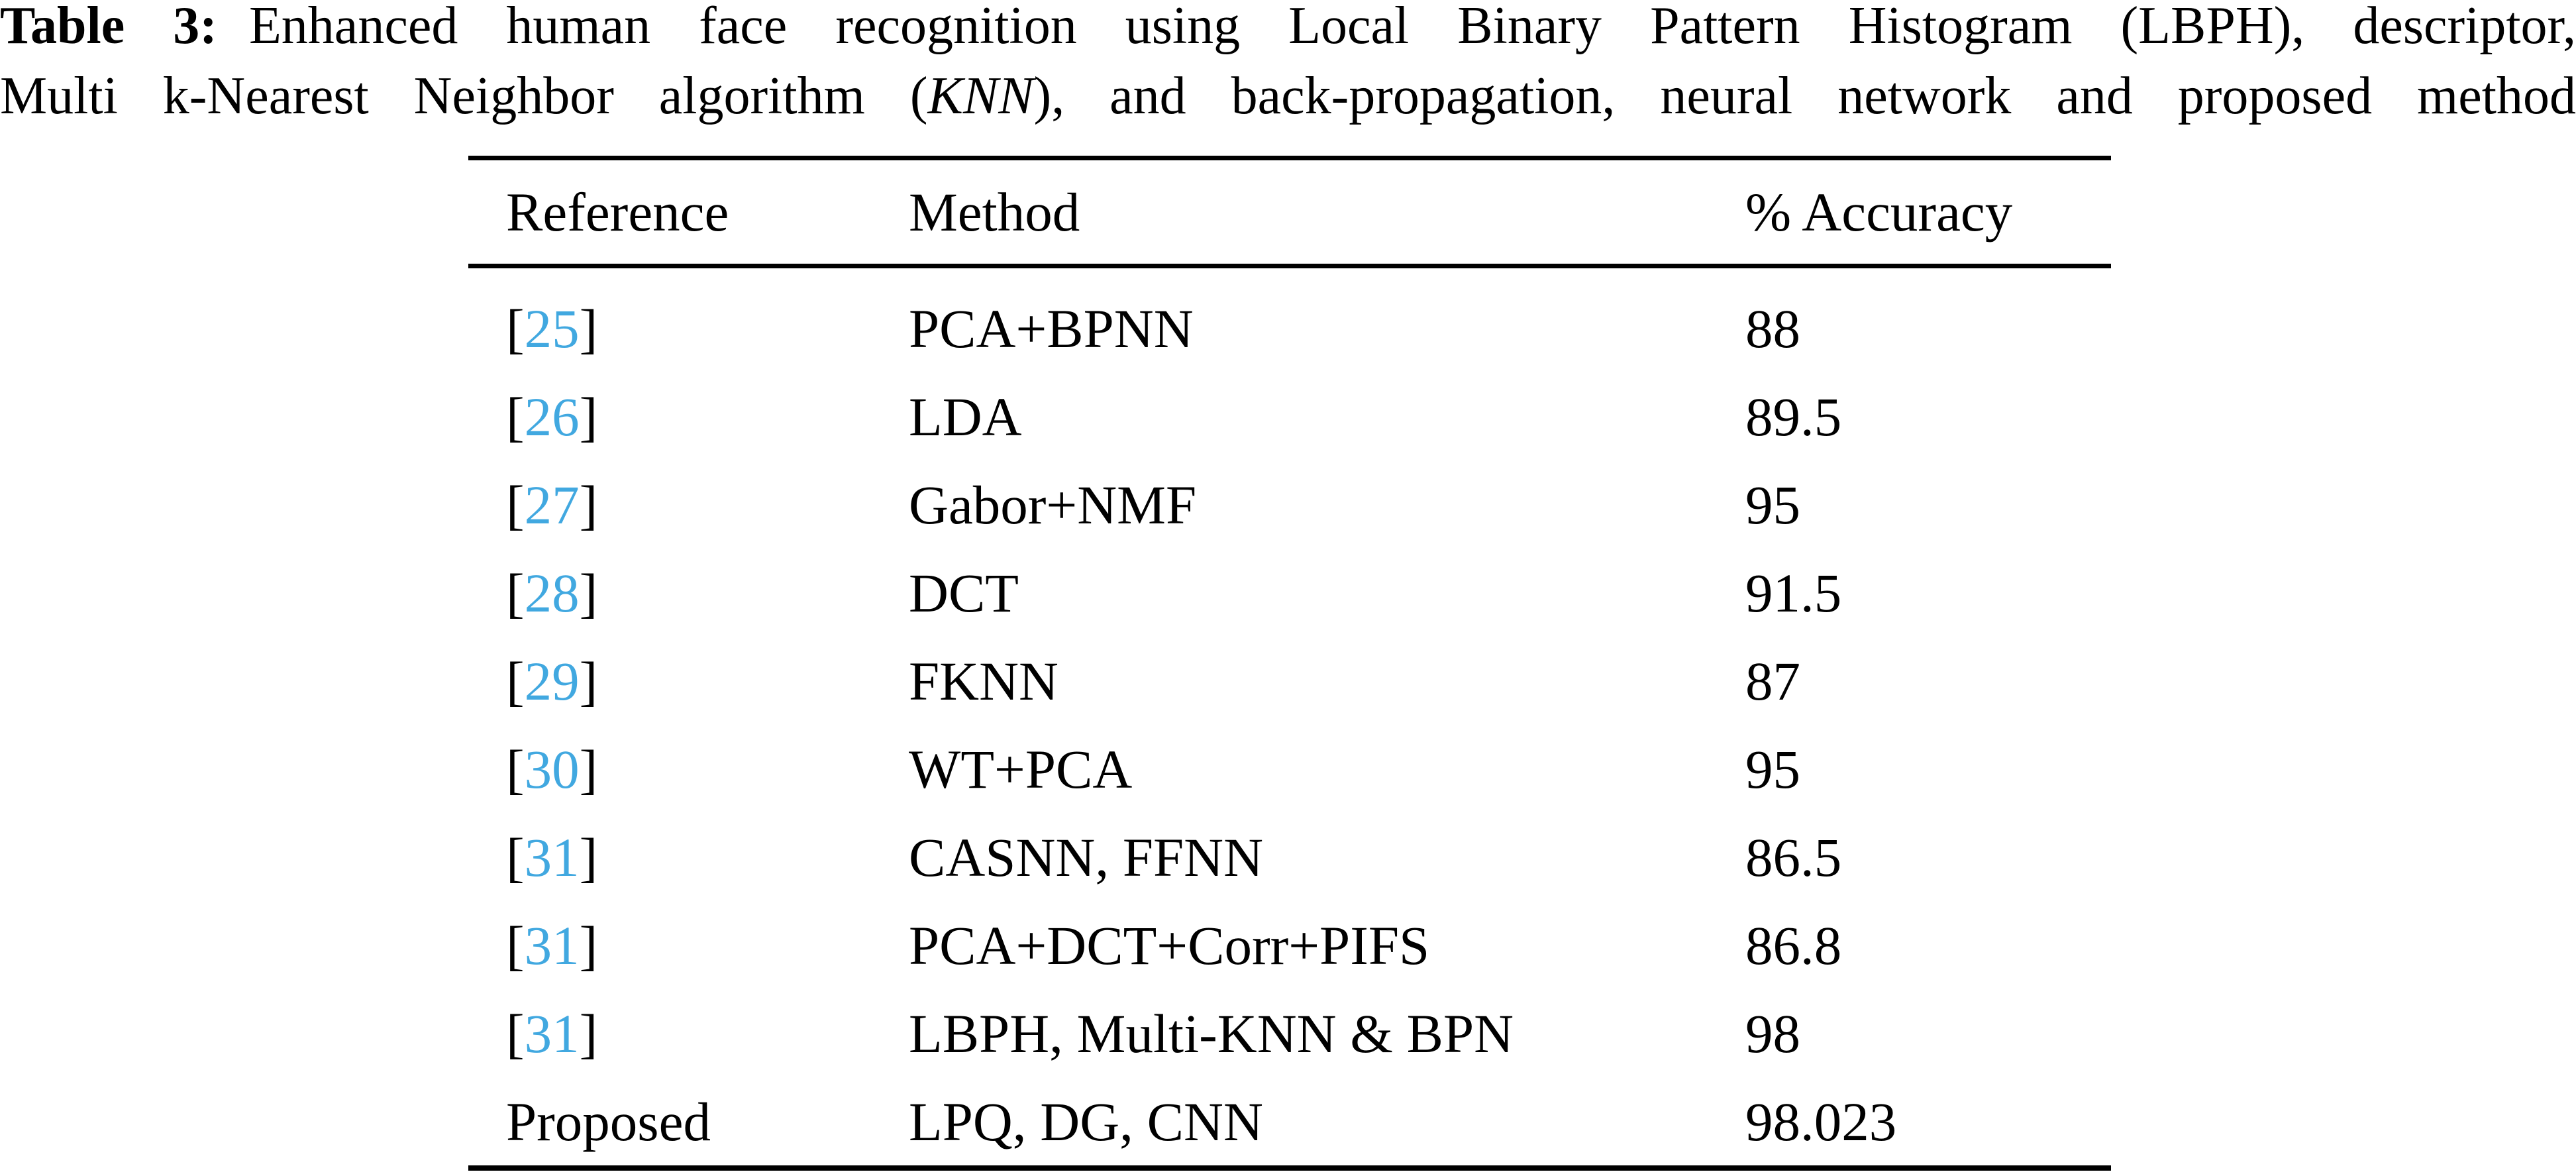 This screenshot has height=1174, width=2576. What do you see at coordinates (1289, 681) in the screenshot?
I see `table-row: [29] FKNN 87` at bounding box center [1289, 681].